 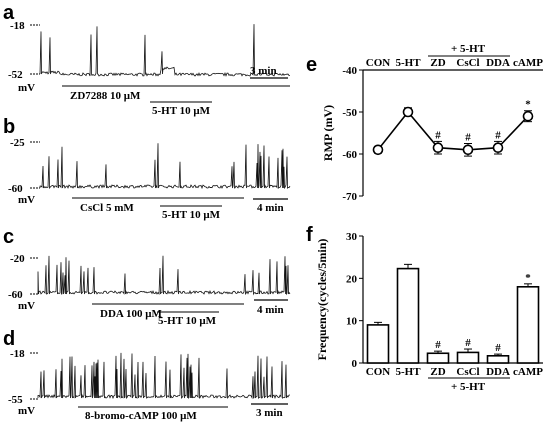 I want to click on panel-letter-d: d, so click(x=9, y=339).